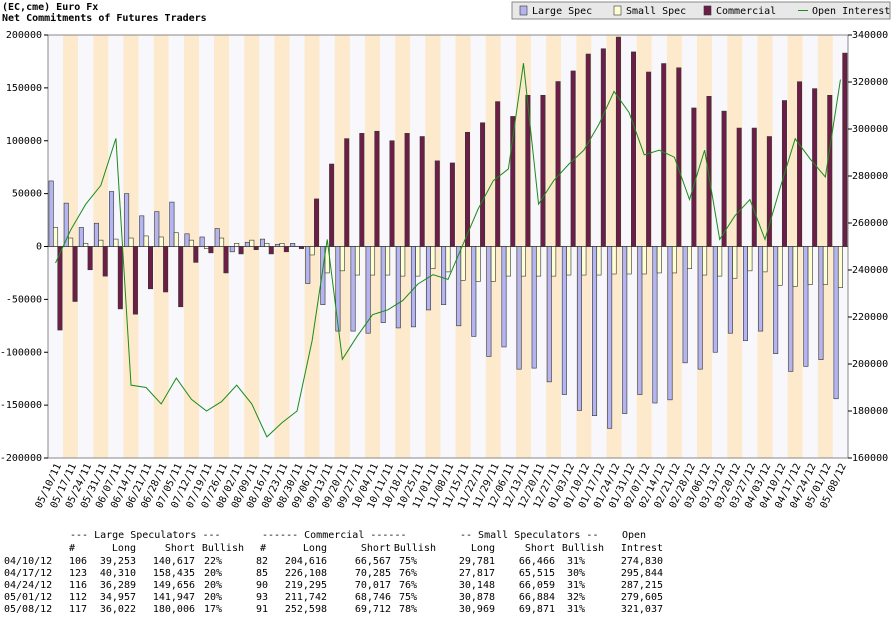 The image size is (894, 620). Describe the element at coordinates (21, 458) in the screenshot. I see `y-tick-label: -200000` at that location.